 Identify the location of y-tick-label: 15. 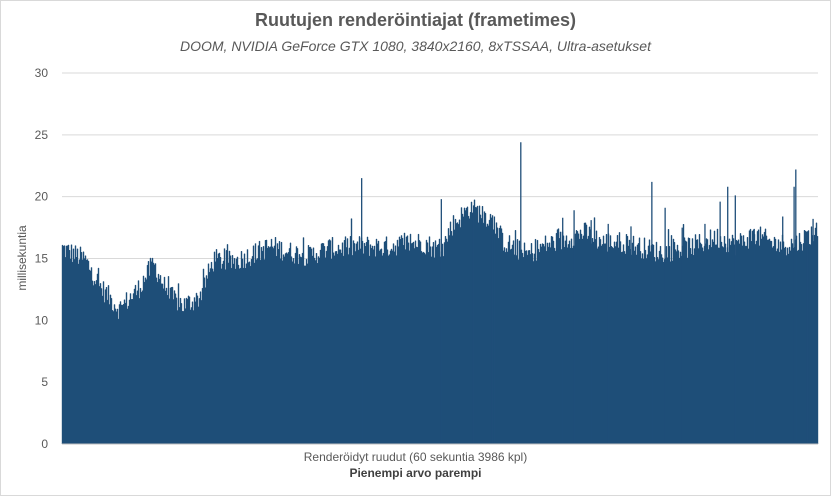
(42, 259).